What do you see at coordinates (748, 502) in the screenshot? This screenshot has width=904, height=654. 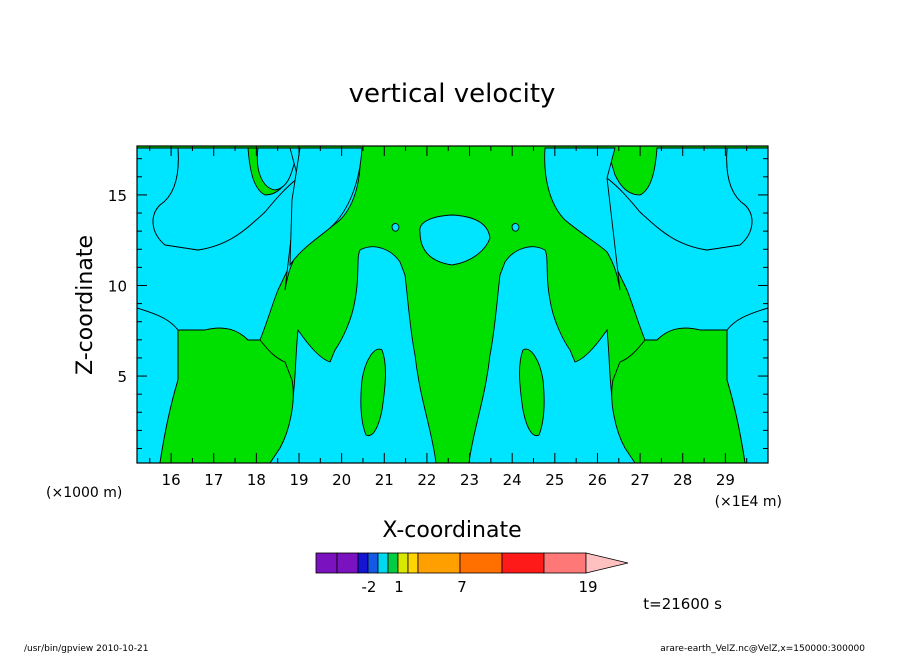 I see `x-unit-right: (×1E4 m)` at bounding box center [748, 502].